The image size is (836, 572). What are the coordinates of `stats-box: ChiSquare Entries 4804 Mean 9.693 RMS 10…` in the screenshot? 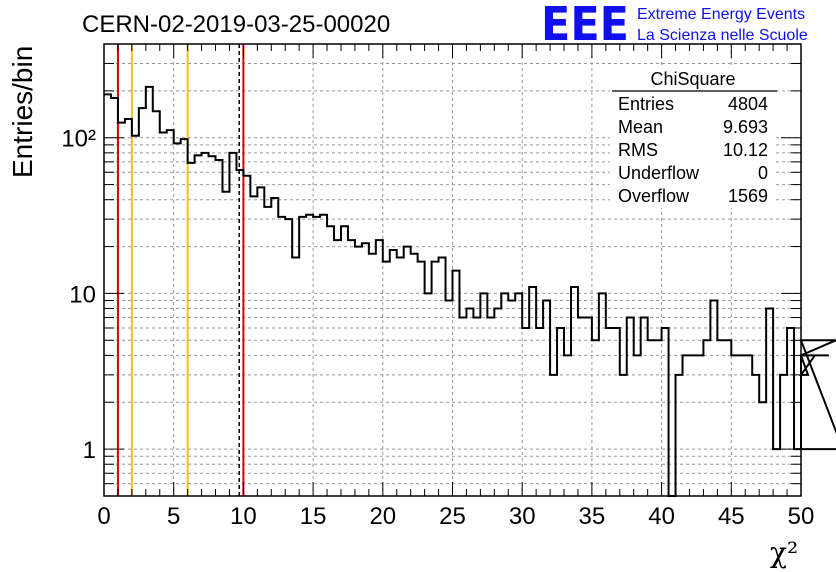 It's located at (693, 138).